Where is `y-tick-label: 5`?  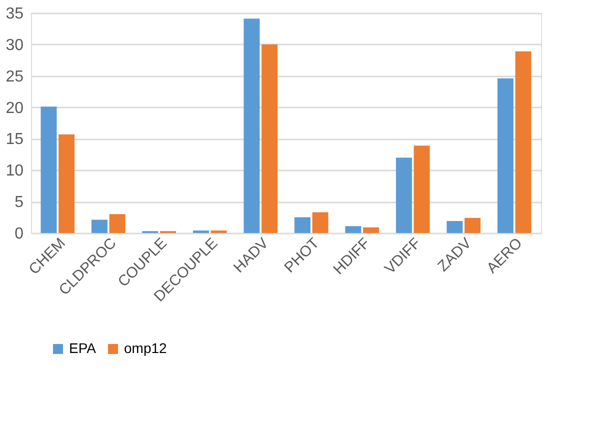
y-tick-label: 5 is located at coordinates (19, 203).